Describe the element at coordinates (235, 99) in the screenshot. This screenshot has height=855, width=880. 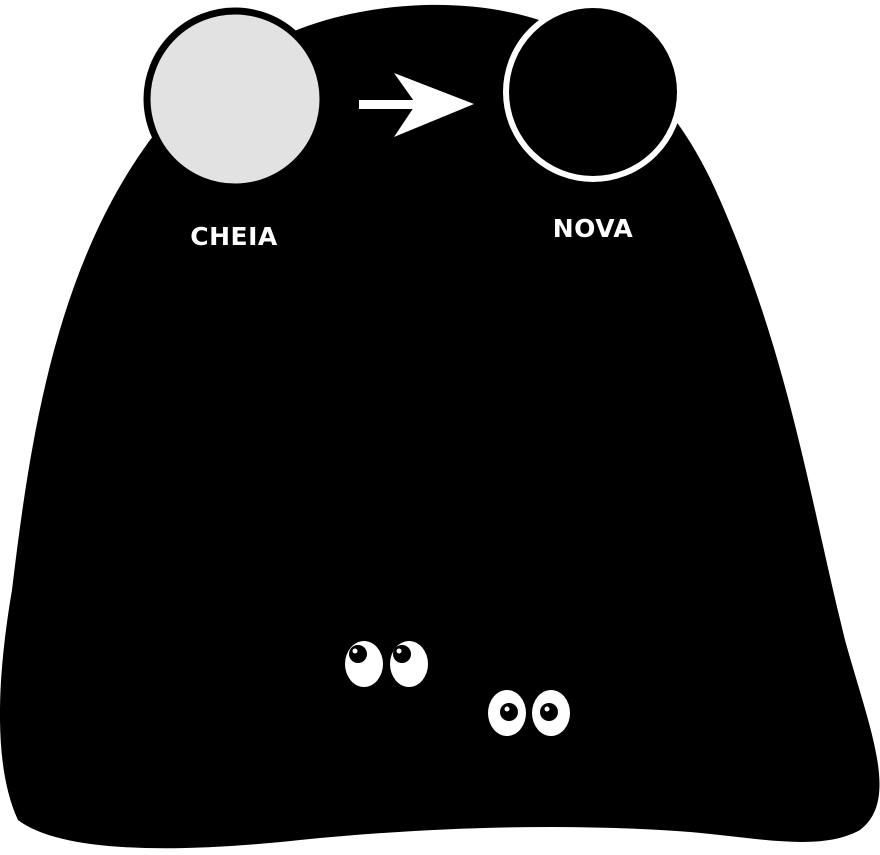
I see `full-moon-icon` at that location.